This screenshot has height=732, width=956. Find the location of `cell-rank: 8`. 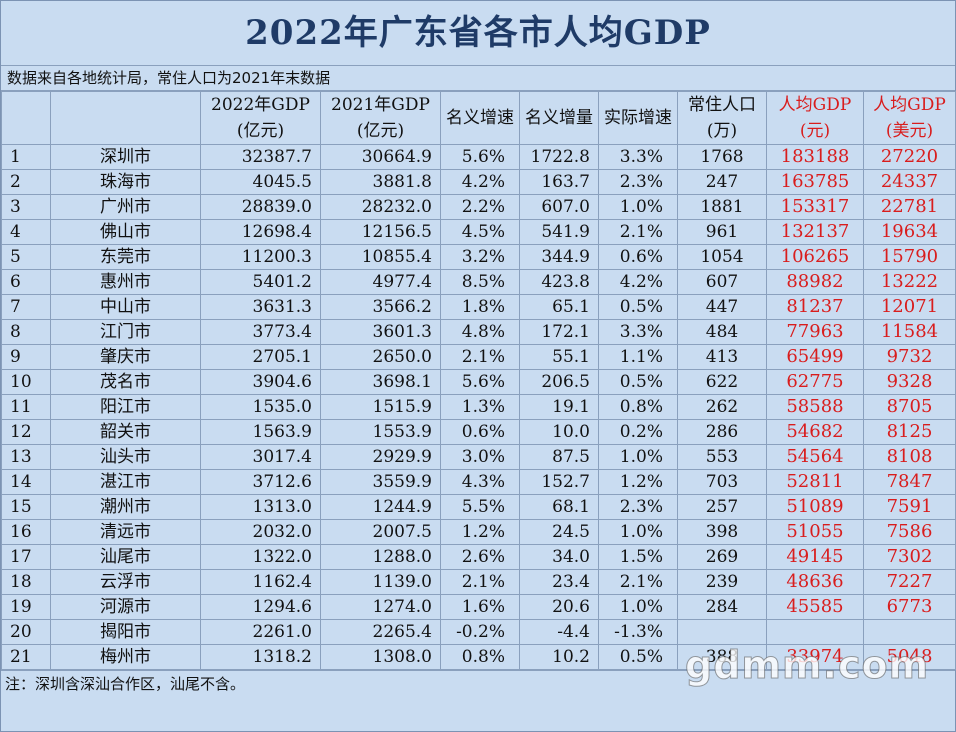

cell-rank: 8 is located at coordinates (26, 332).